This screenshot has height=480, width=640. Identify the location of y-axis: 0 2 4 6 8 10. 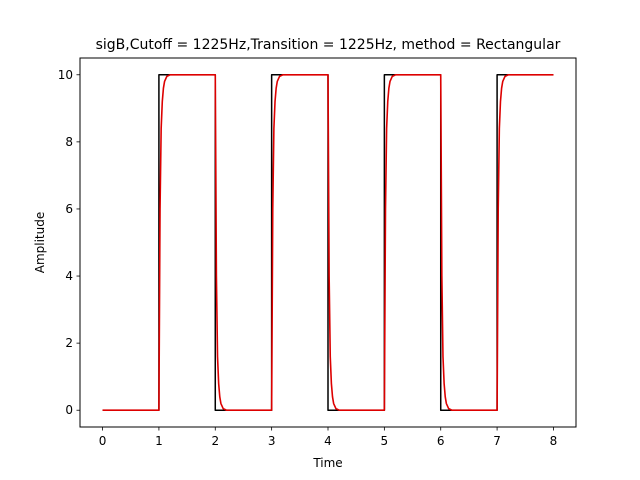
(69, 242).